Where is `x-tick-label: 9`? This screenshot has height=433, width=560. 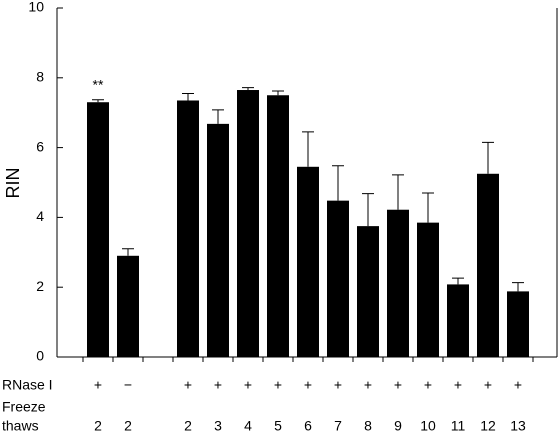
x-tick-label: 9 is located at coordinates (398, 425).